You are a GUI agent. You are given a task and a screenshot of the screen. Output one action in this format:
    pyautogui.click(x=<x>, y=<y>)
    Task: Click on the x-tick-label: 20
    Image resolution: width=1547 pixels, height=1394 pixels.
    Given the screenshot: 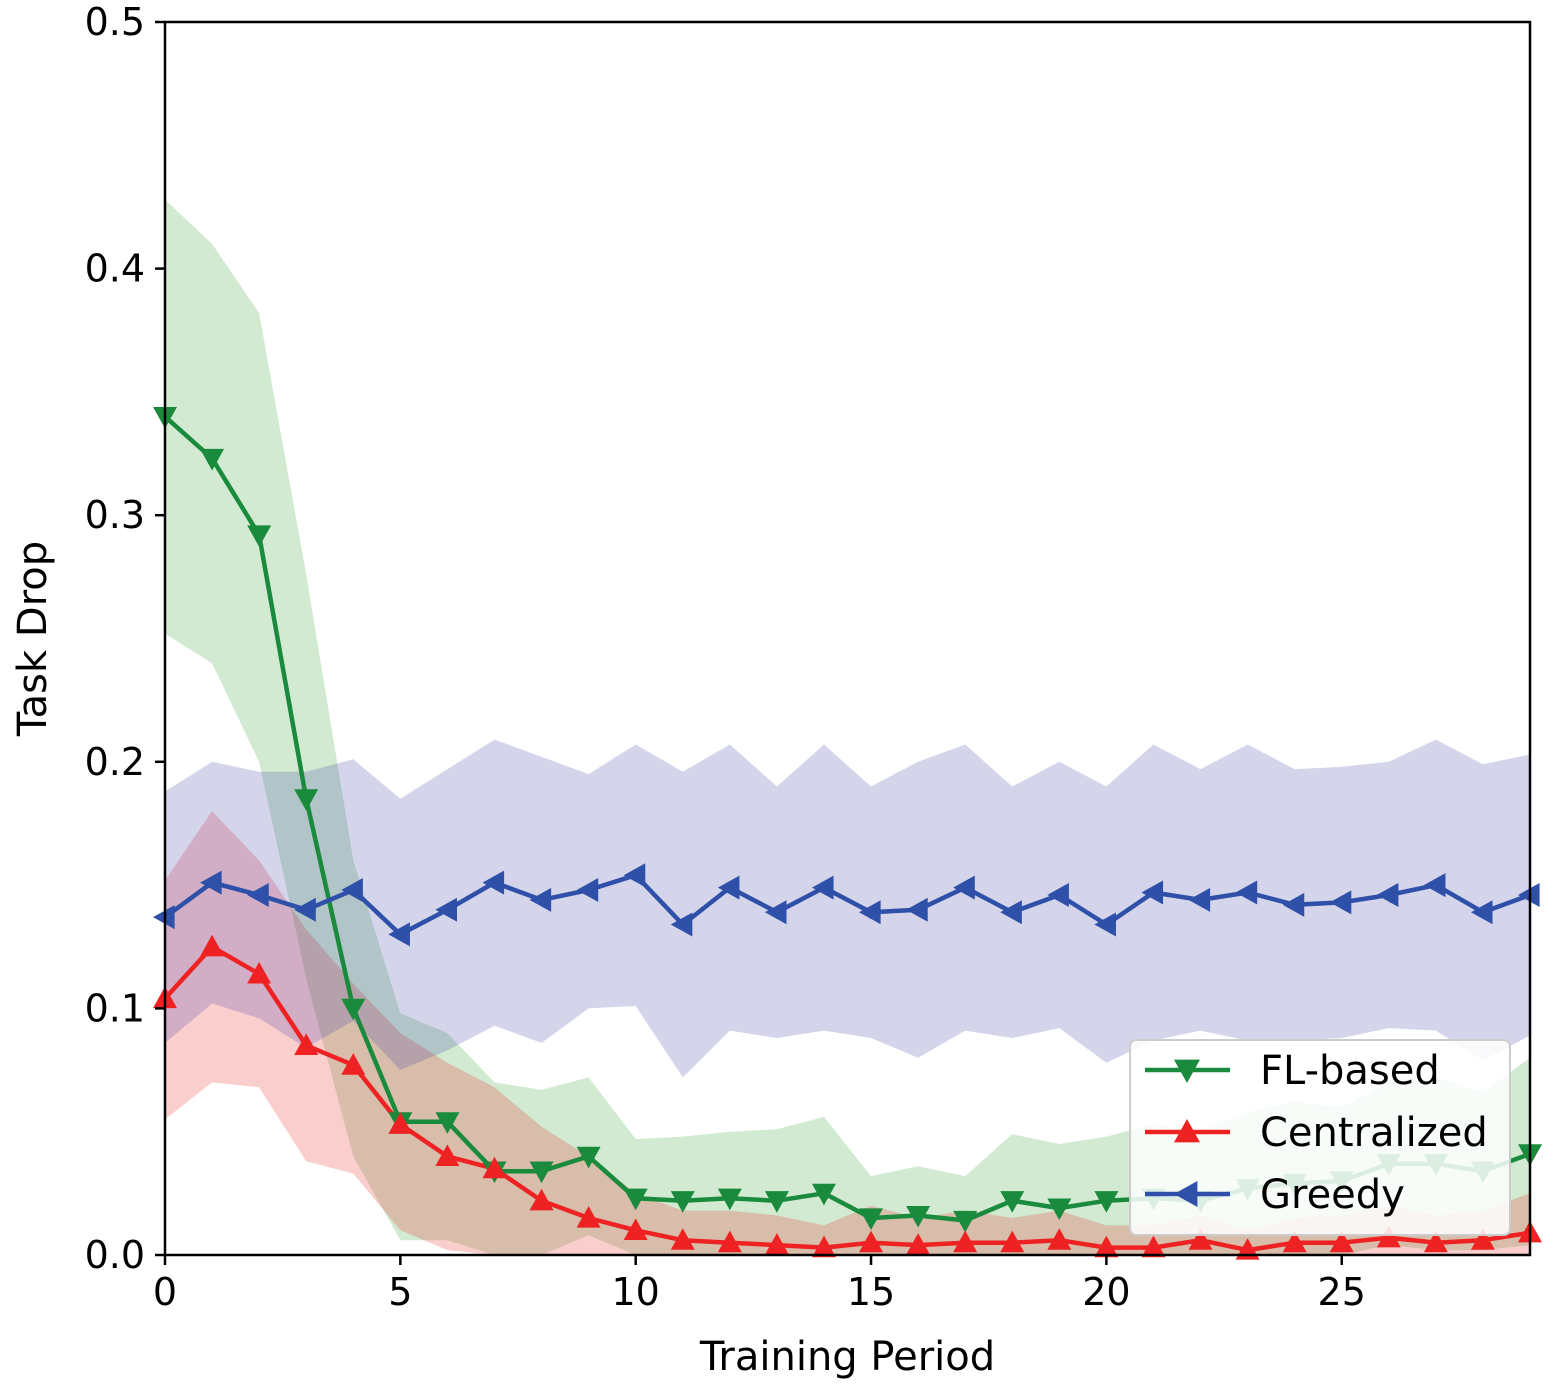 What is the action you would take?
    pyautogui.click(x=1106, y=1292)
    